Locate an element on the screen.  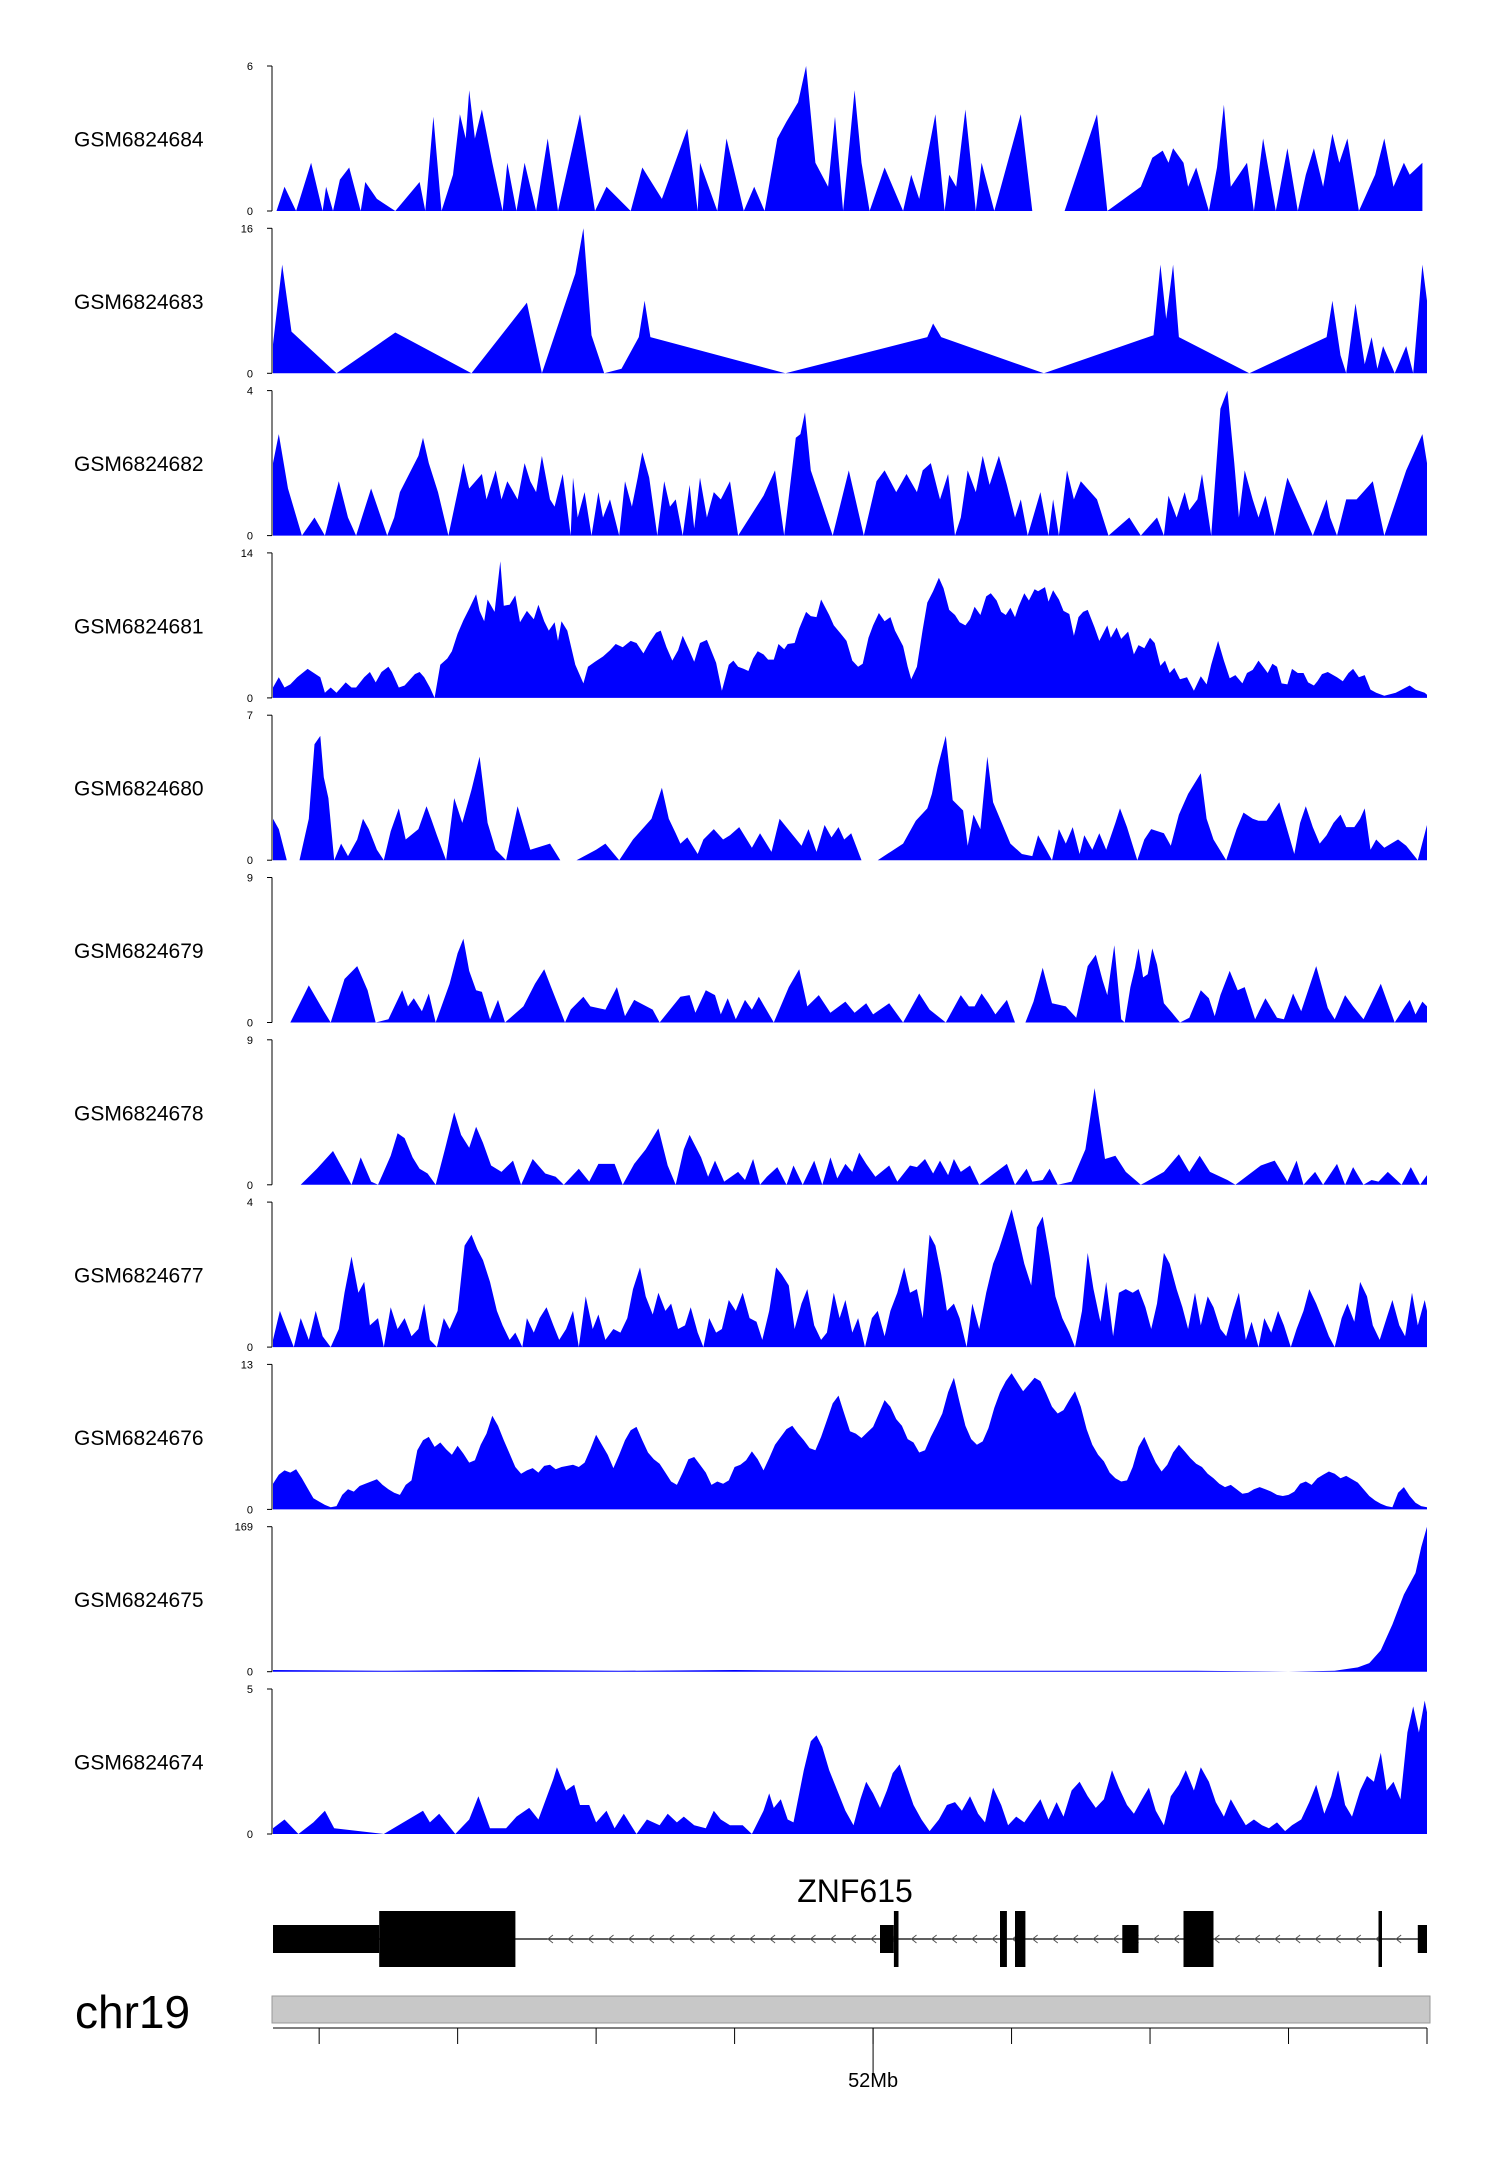
track-GSM6824682: 4 0 GSM6824682 is located at coordinates (750, 464).